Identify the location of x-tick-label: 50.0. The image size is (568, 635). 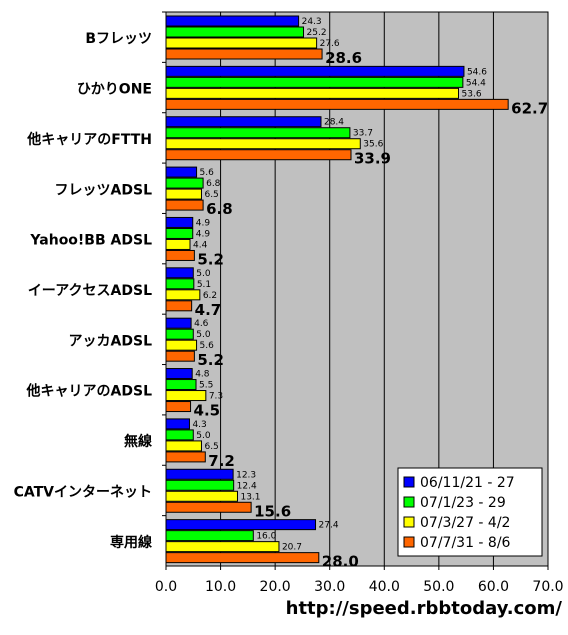
(438, 587).